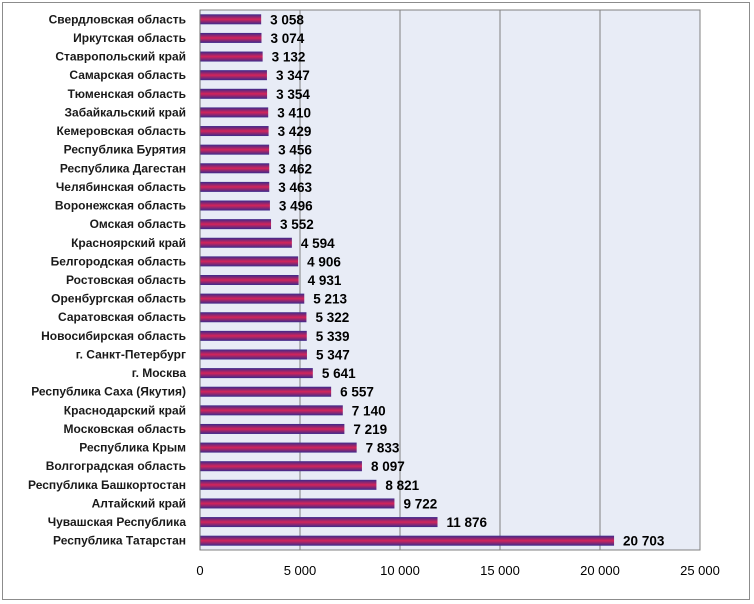 This screenshot has width=754, height=604. I want to click on value-label: 3 456, so click(295, 150).